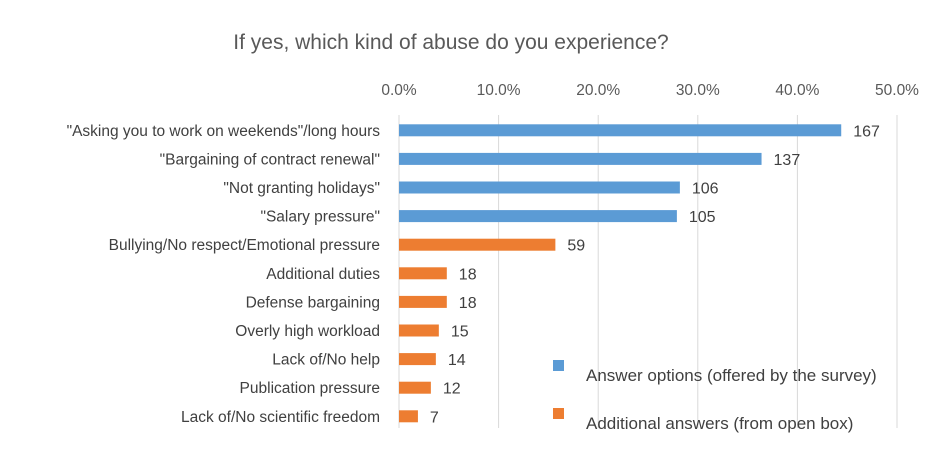 The height and width of the screenshot is (455, 941). Describe the element at coordinates (705, 189) in the screenshot. I see `data-label: 106` at that location.